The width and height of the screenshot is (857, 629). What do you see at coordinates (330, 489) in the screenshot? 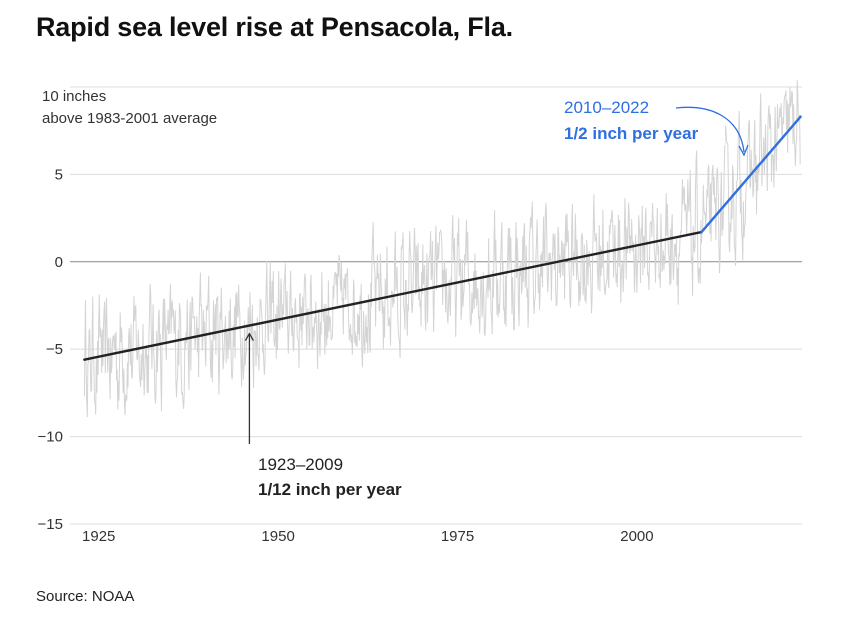
I see `early-trend-rate-label: 1/12 inch per year` at bounding box center [330, 489].